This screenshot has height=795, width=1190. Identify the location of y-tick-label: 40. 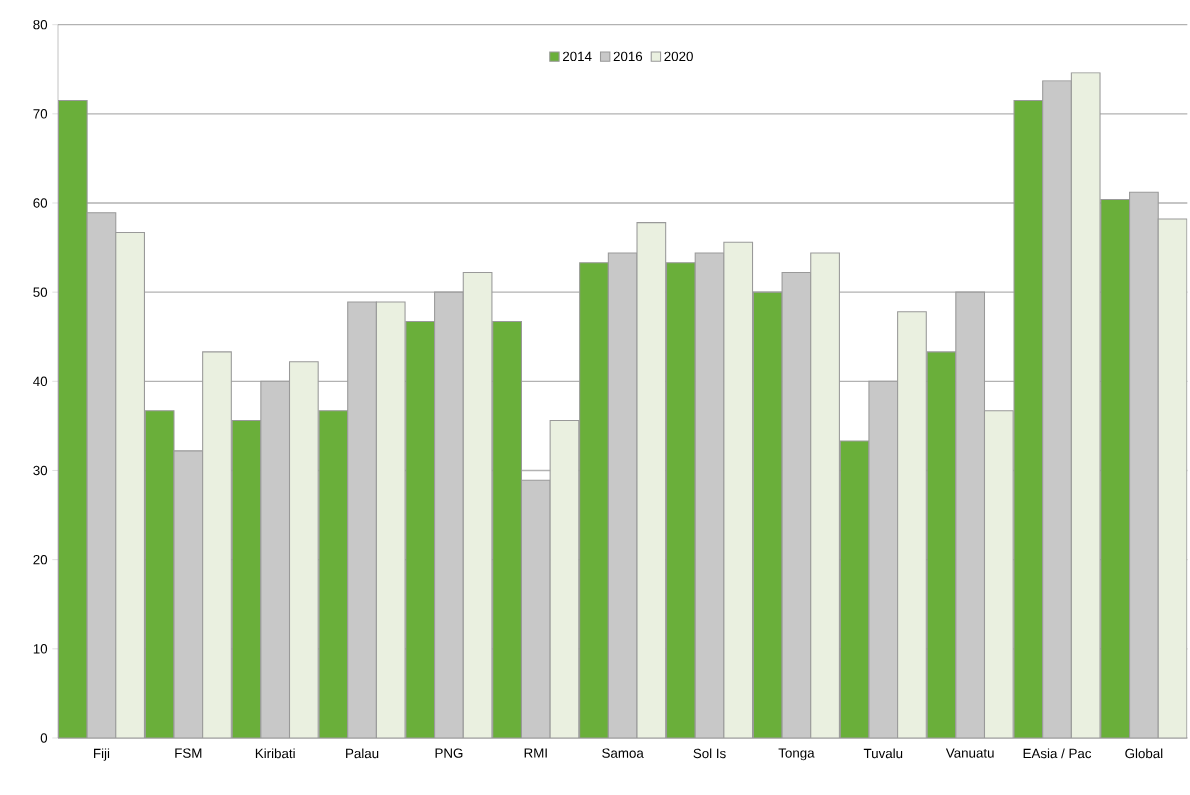
(40, 381).